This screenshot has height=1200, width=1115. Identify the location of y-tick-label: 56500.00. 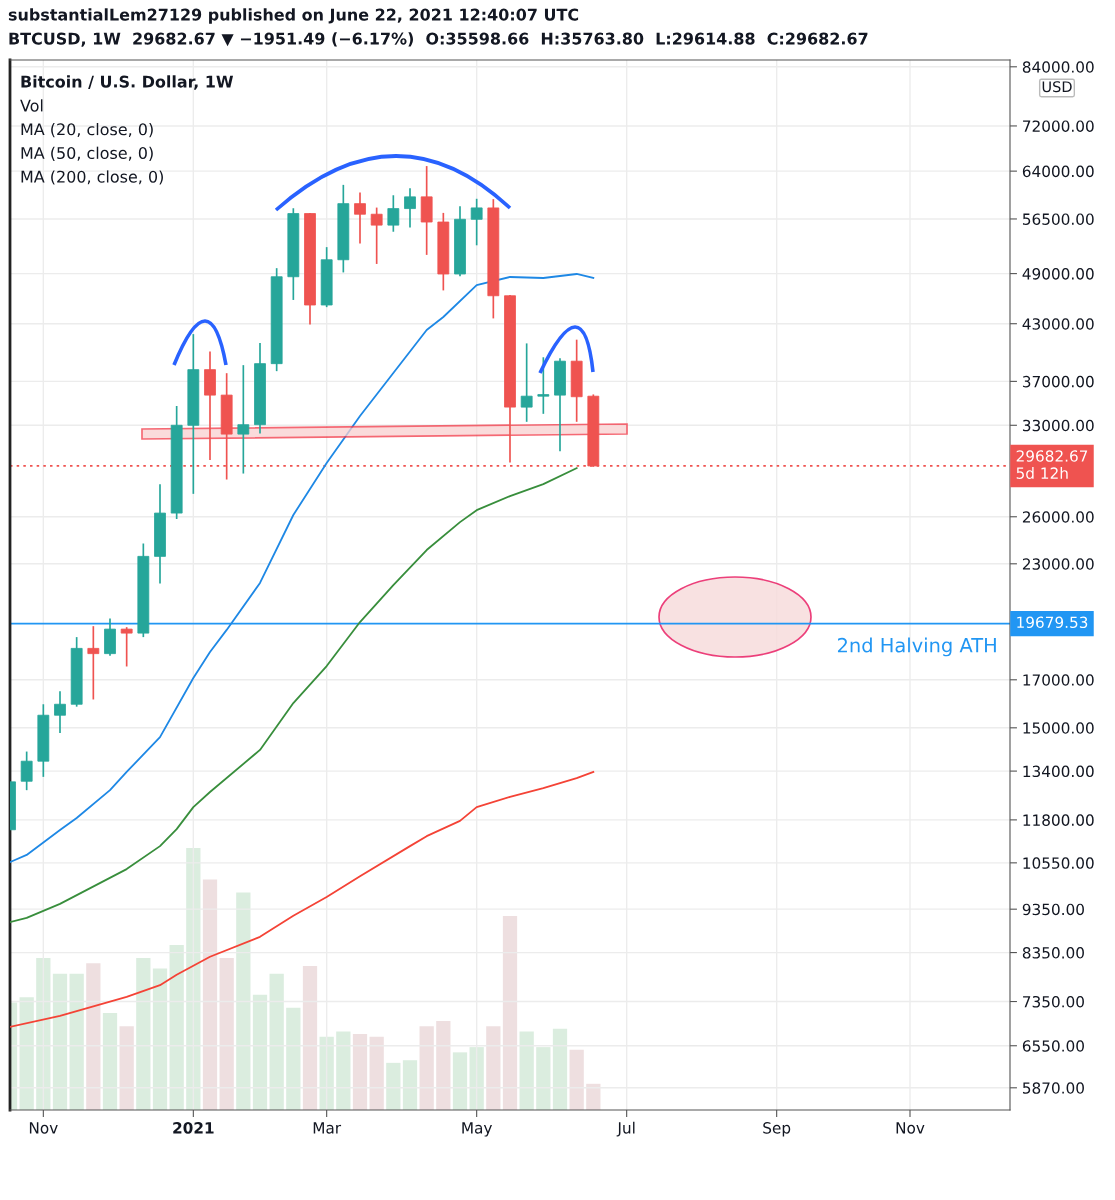
(1058, 219).